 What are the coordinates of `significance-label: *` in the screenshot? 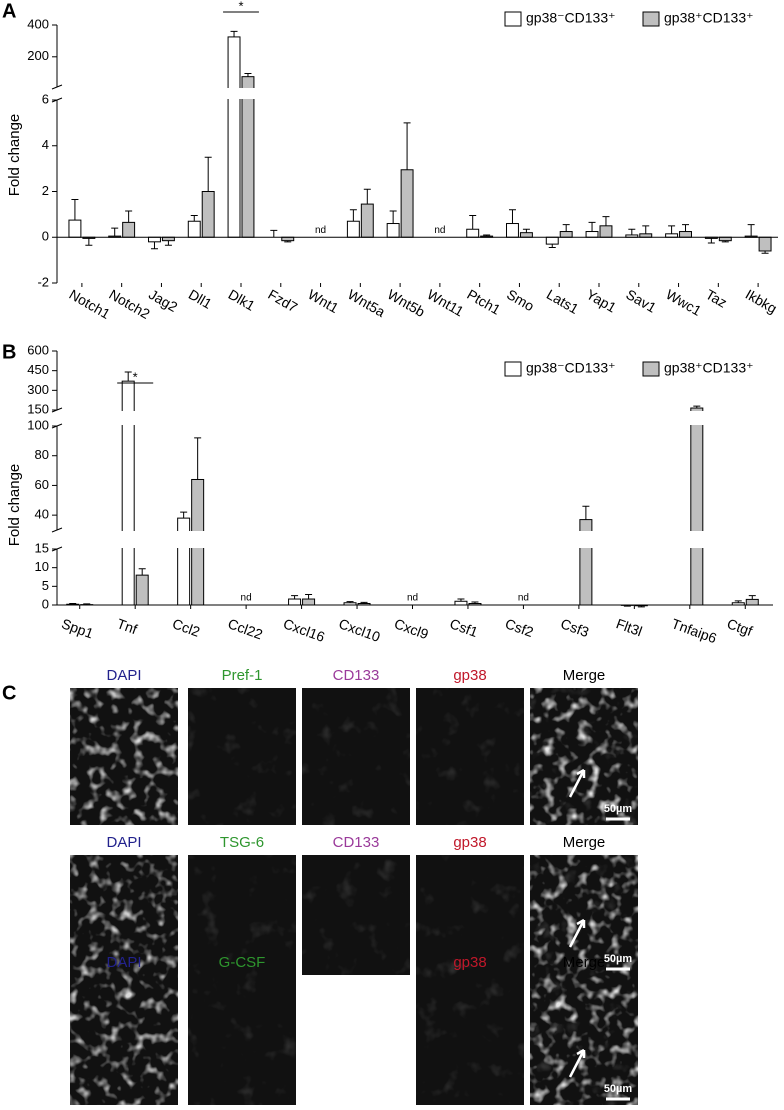 It's located at (135, 376).